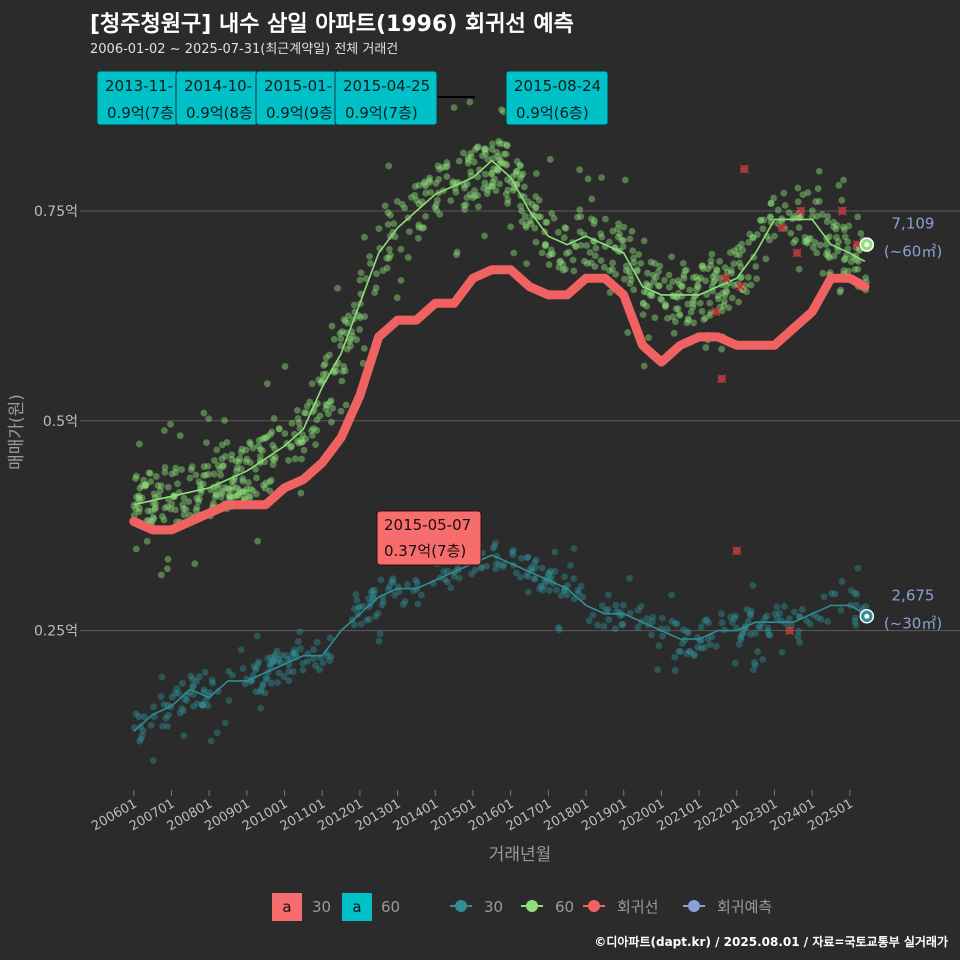 This screenshot has width=960, height=960. What do you see at coordinates (56, 212) in the screenshot?
I see `y-tick-label: 0.75억` at bounding box center [56, 212].